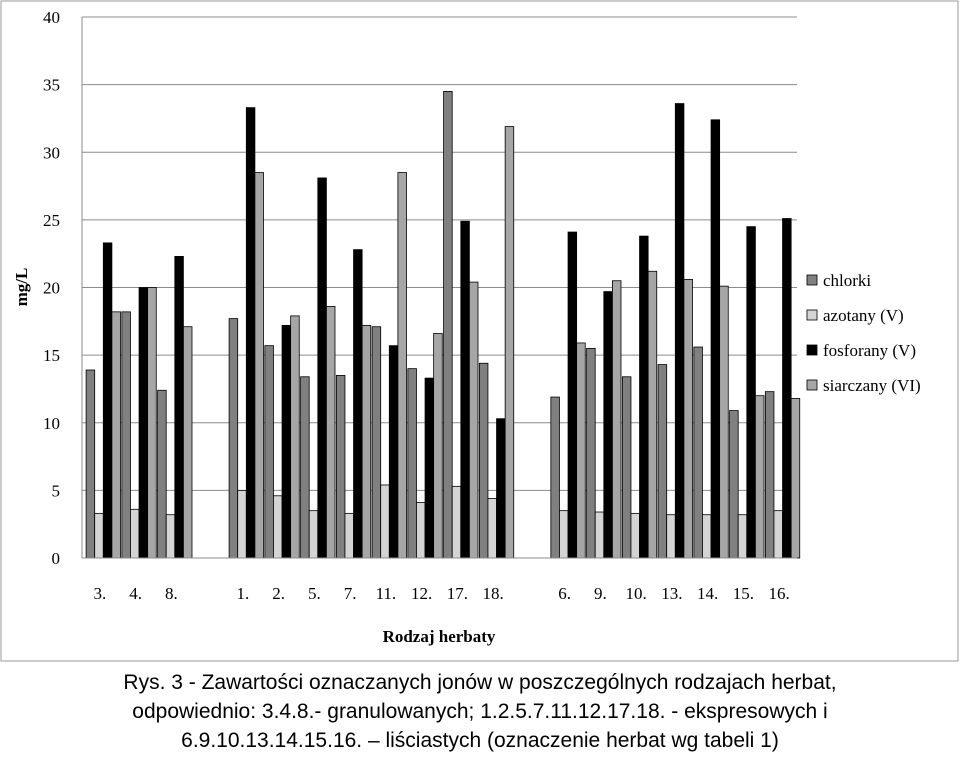 Image resolution: width=960 pixels, height=758 pixels. I want to click on x-tick-label: 2., so click(278, 593).